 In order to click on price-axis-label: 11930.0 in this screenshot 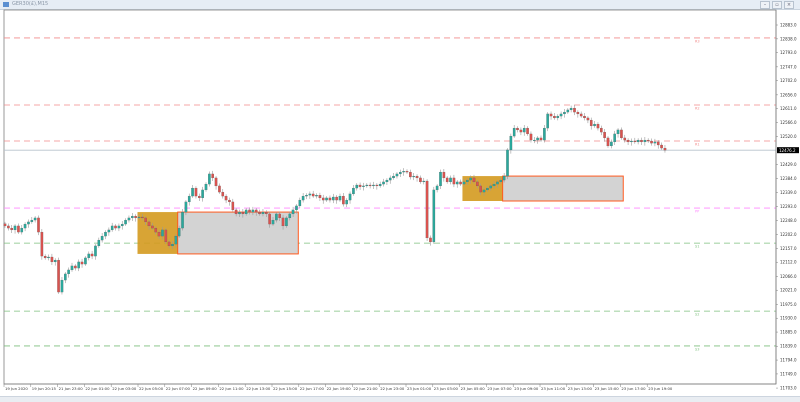, I will do `click(788, 318)`.